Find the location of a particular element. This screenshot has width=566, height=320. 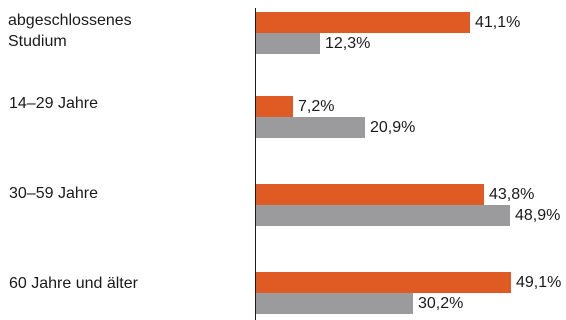

category-label: abgeschlossenes Studium is located at coordinates (70, 31).